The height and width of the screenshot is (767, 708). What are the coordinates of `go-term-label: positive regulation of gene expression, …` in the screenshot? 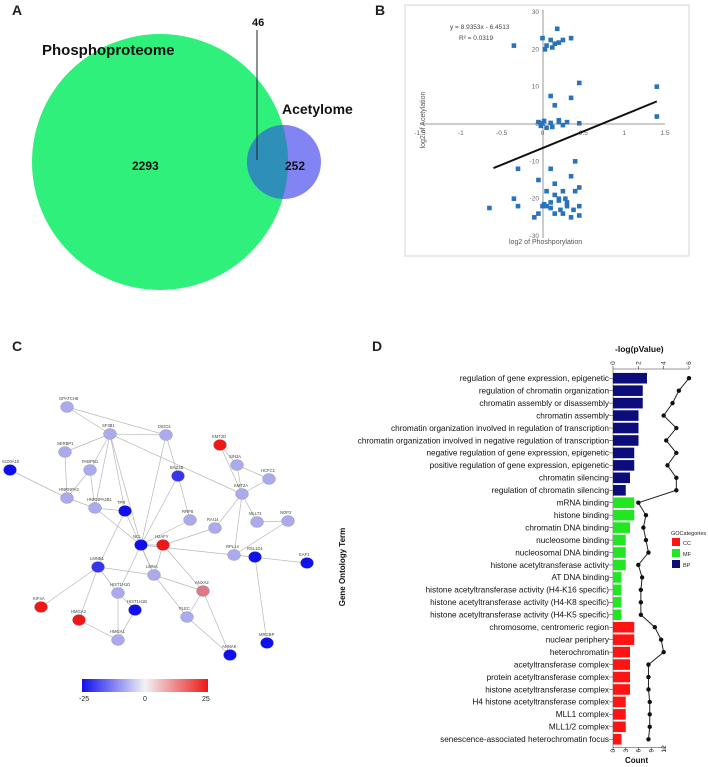 It's located at (519, 465).